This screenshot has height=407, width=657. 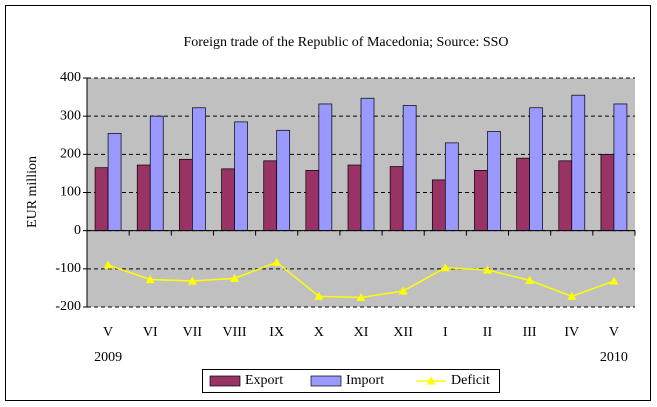 What do you see at coordinates (365, 380) in the screenshot?
I see `legend-label: Import` at bounding box center [365, 380].